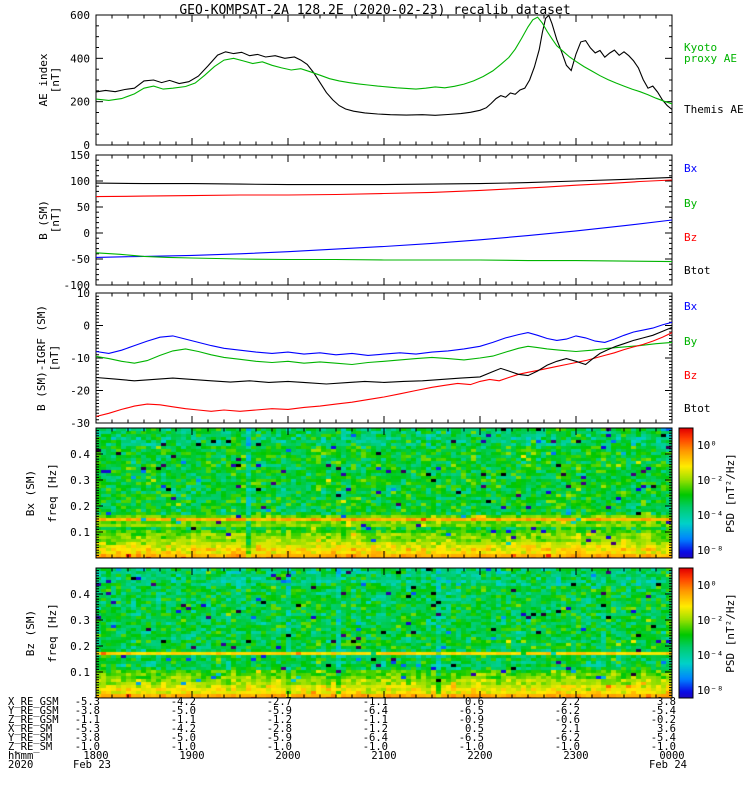  I want to click on annotation-value: -6.5, so click(471, 711).